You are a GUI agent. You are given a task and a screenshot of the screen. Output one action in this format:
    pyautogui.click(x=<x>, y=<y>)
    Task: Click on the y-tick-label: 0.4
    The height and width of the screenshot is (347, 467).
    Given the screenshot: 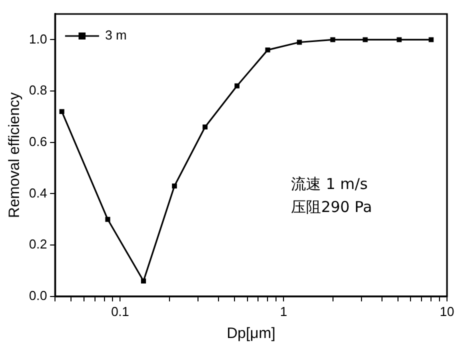 What is the action you would take?
    pyautogui.click(x=38, y=192)
    